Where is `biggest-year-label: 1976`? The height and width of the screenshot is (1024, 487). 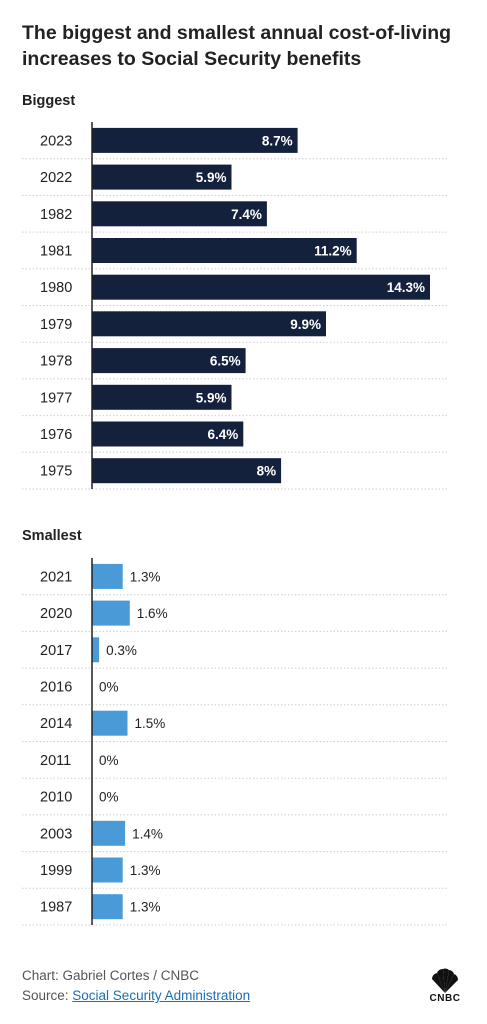 biggest-year-label: 1976 is located at coordinates (56, 435).